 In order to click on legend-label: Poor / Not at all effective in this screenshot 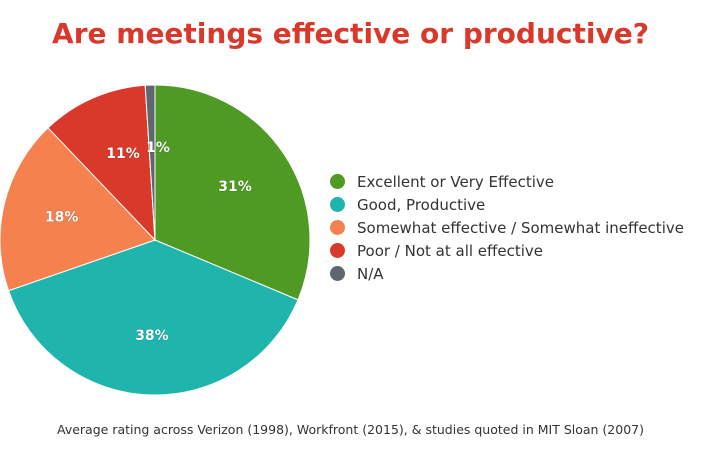, I will do `click(450, 250)`.